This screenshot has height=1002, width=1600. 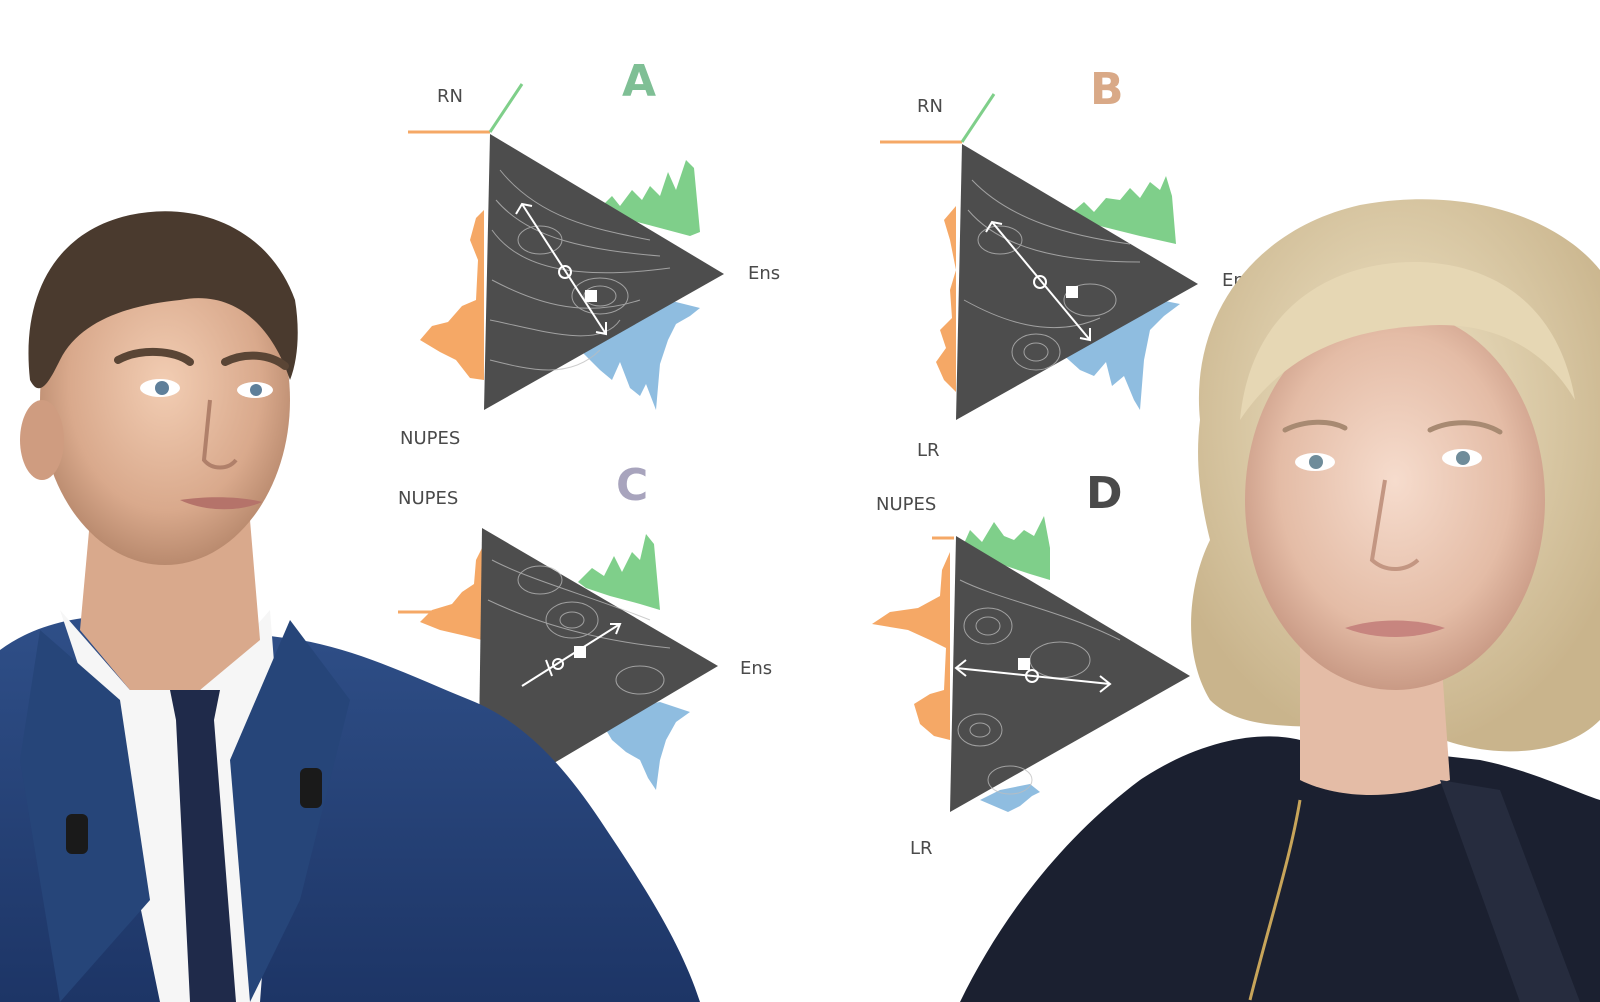 I want to click on portrait-left-mic-right, so click(x=311, y=788).